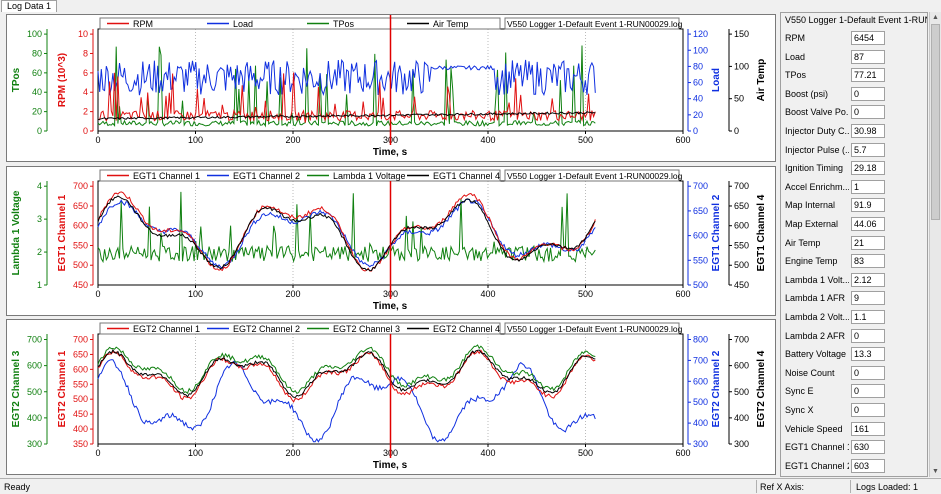  I want to click on tab-bar: Log Data 1, so click(470, 6).